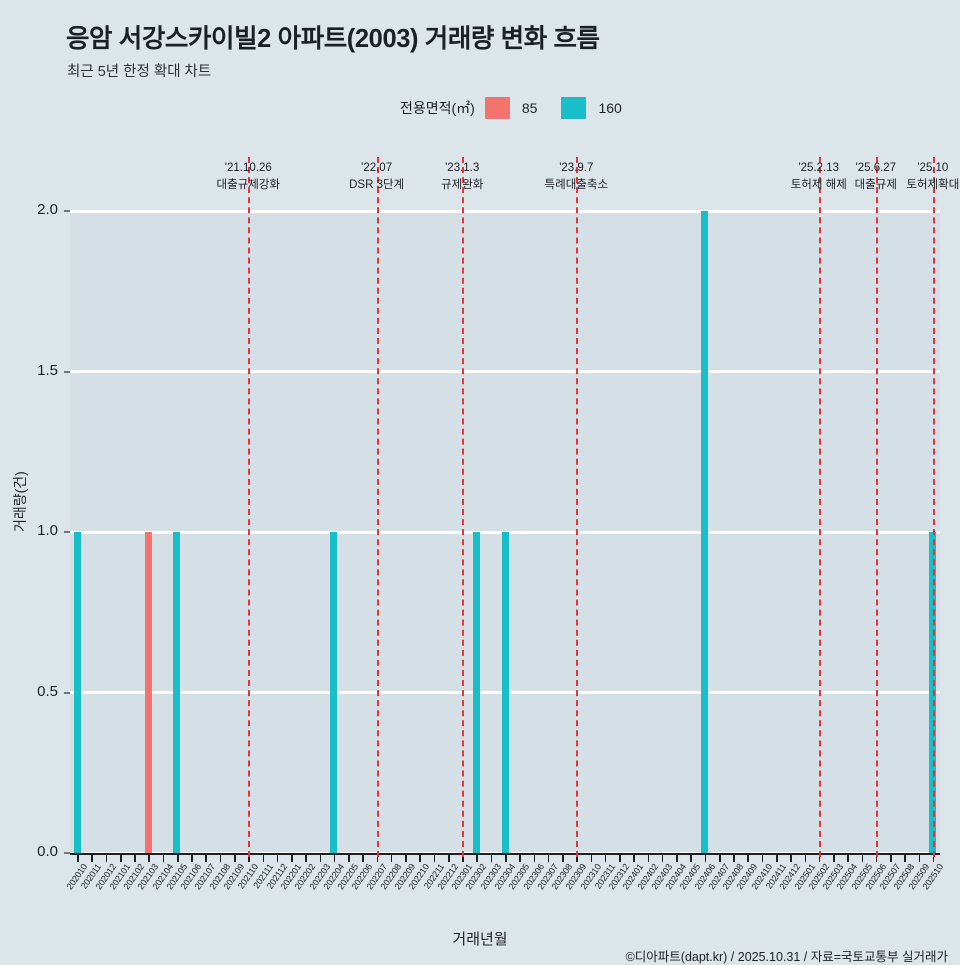  What do you see at coordinates (47, 370) in the screenshot?
I see `y-tick-label: 1.5` at bounding box center [47, 370].